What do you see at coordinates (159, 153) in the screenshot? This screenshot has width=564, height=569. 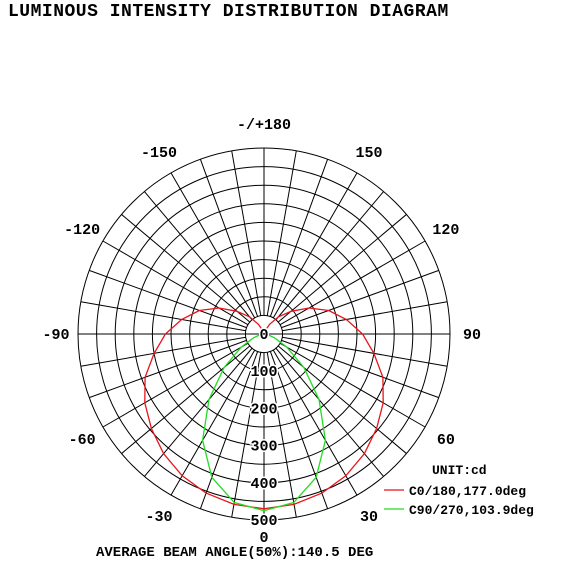 I see `angle-label: -150` at bounding box center [159, 153].